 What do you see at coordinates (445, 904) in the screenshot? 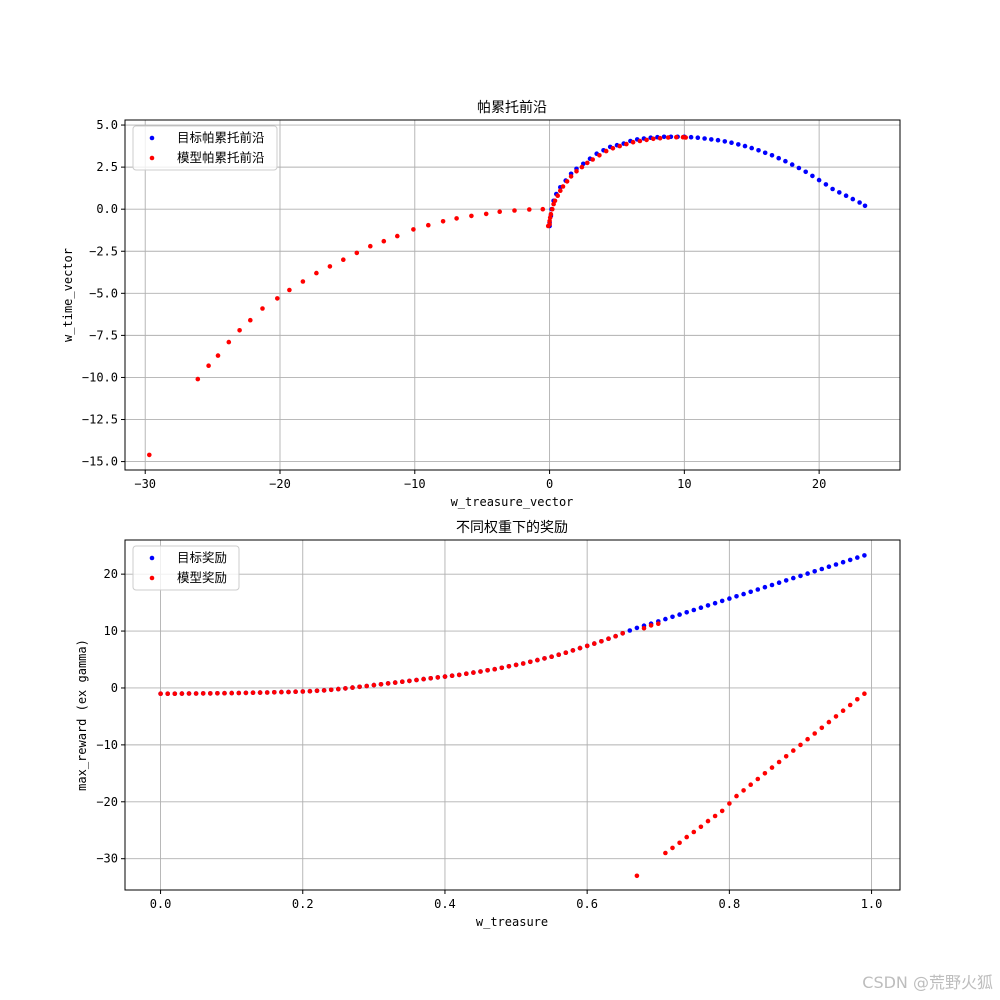
I see `x-tick-label: 0.4` at bounding box center [445, 904].